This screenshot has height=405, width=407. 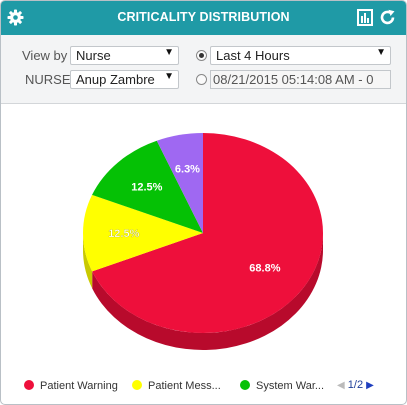 What do you see at coordinates (48, 79) in the screenshot?
I see `nurse-label: NURSE` at bounding box center [48, 79].